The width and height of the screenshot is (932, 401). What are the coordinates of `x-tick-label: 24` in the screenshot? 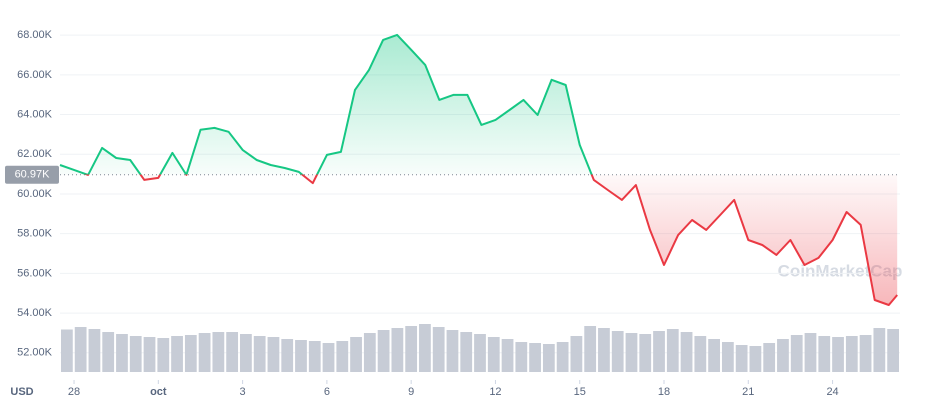 It's located at (832, 392).